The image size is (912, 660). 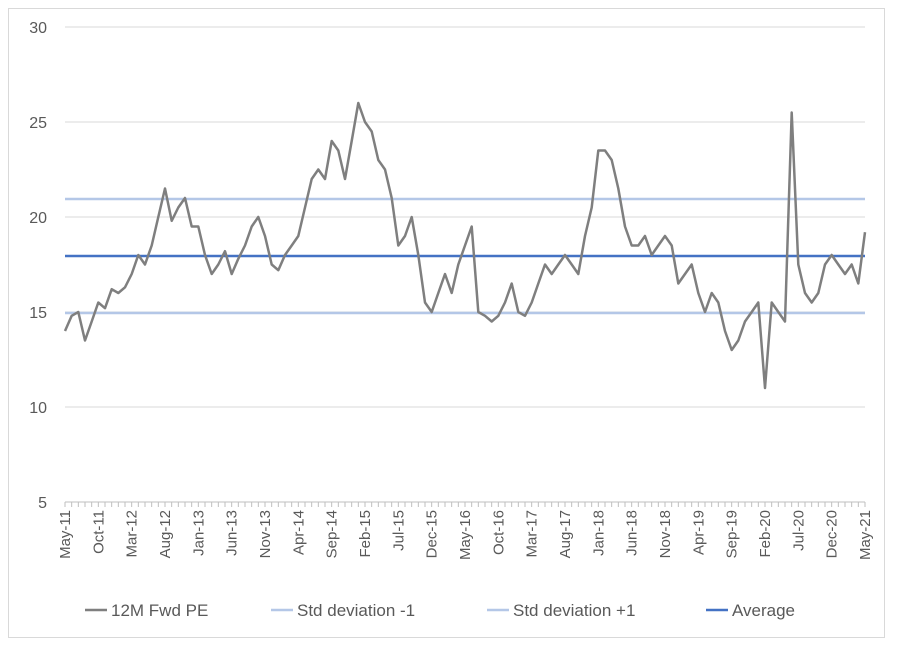 What do you see at coordinates (798, 530) in the screenshot?
I see `x-tick-label: Jul-20` at bounding box center [798, 530].